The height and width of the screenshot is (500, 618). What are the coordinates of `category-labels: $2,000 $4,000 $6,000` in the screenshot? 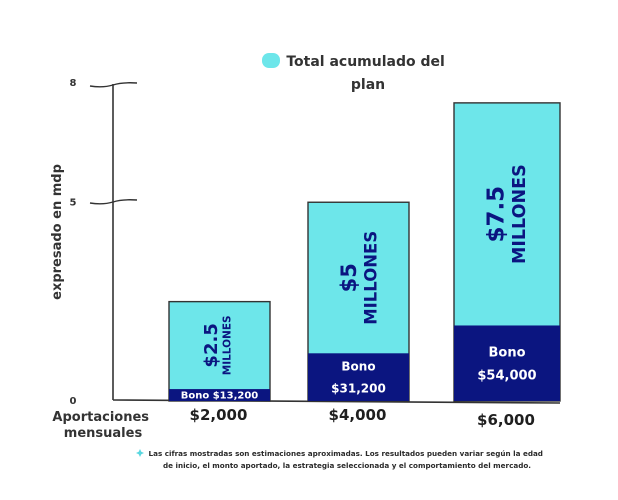 It's located at (362, 417).